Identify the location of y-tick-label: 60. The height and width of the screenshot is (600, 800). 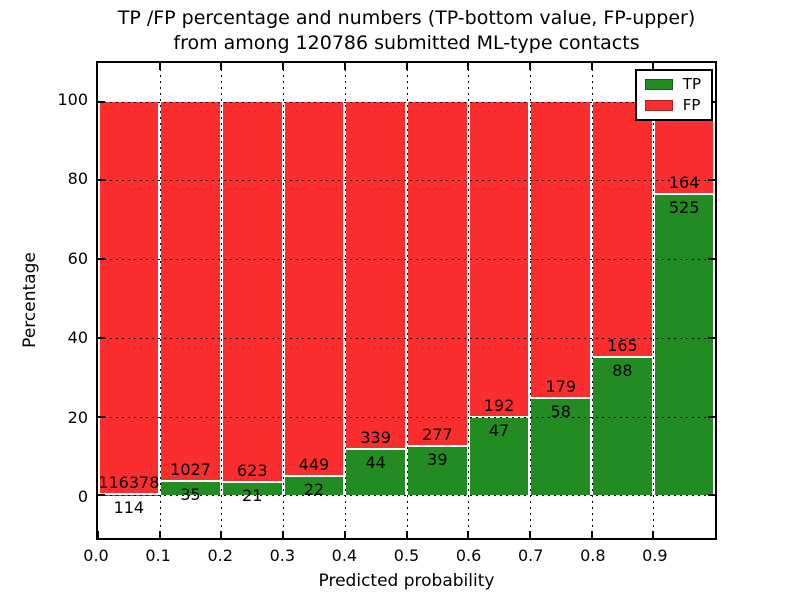
(77, 258).